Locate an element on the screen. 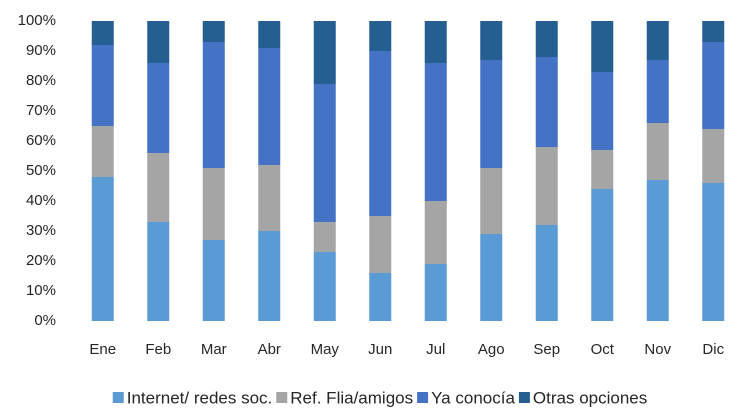  y-tick-label: 80% is located at coordinates (41, 80).